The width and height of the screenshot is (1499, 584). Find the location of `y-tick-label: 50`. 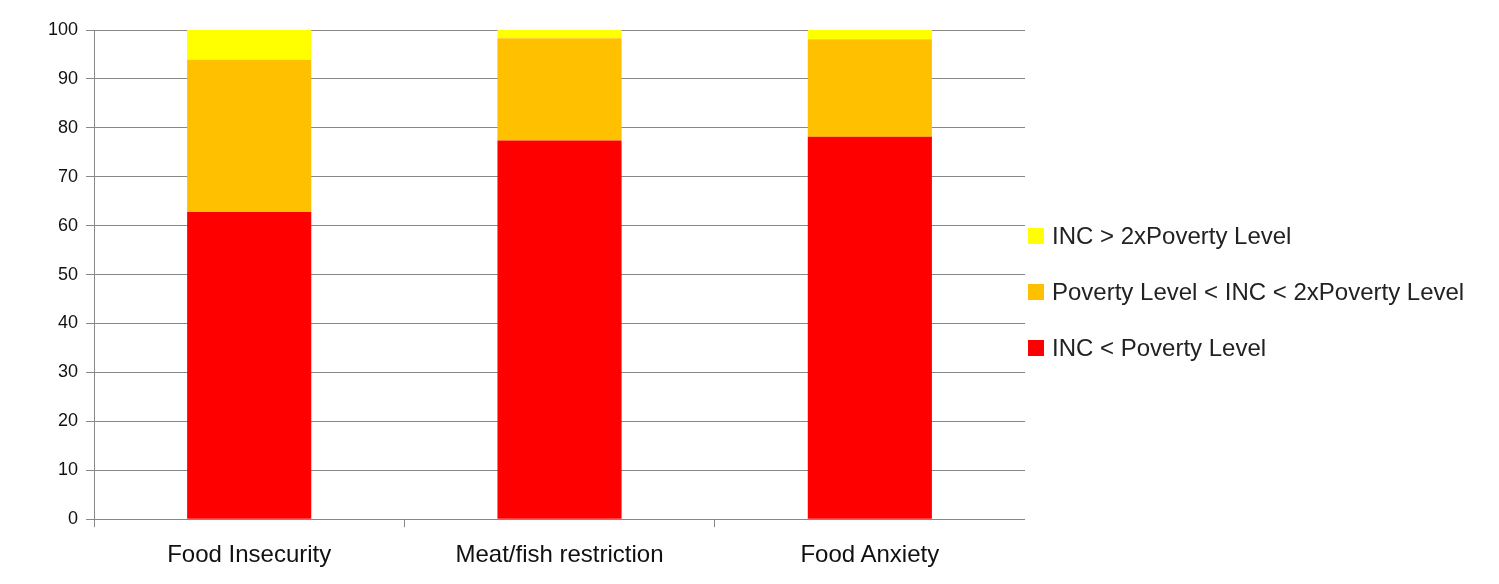

y-tick-label: 50 is located at coordinates (68, 273).